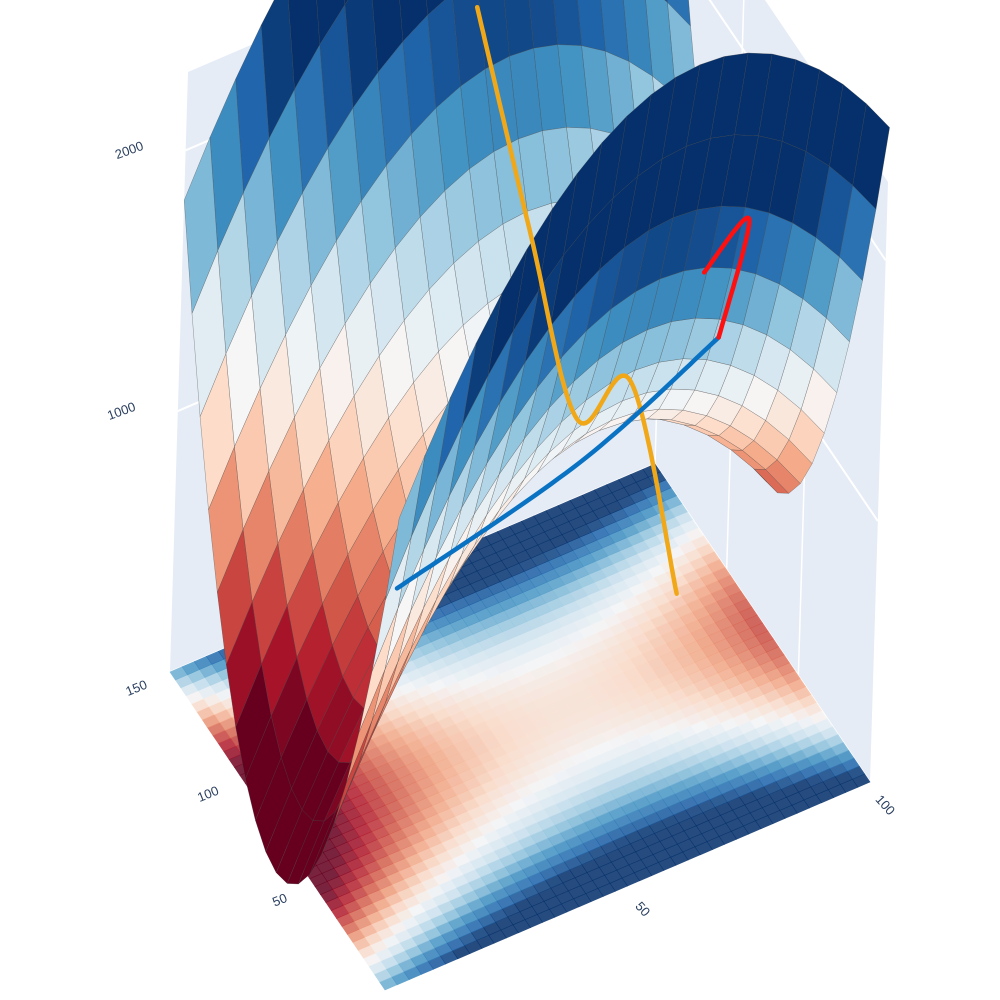 This screenshot has width=1000, height=1000. What do you see at coordinates (279, 899) in the screenshot?
I see `y-tick-label: 50` at bounding box center [279, 899].